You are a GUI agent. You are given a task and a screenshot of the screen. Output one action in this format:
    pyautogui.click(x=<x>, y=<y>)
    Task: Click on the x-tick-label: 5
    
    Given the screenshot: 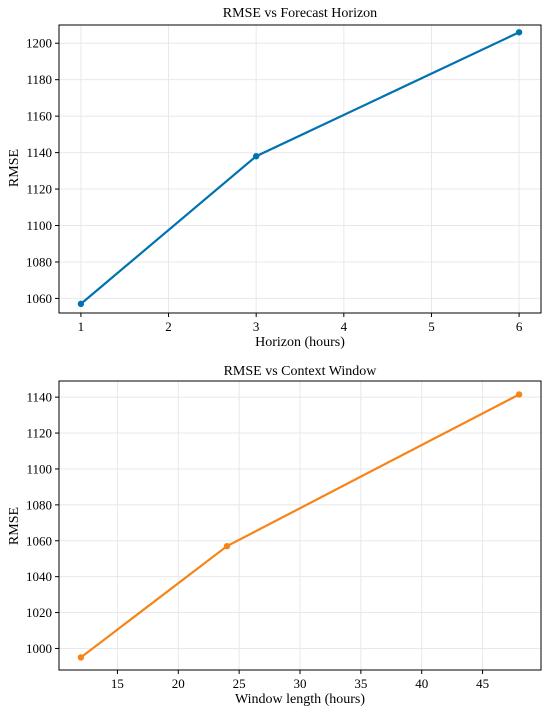 What is the action you would take?
    pyautogui.click(x=431, y=326)
    